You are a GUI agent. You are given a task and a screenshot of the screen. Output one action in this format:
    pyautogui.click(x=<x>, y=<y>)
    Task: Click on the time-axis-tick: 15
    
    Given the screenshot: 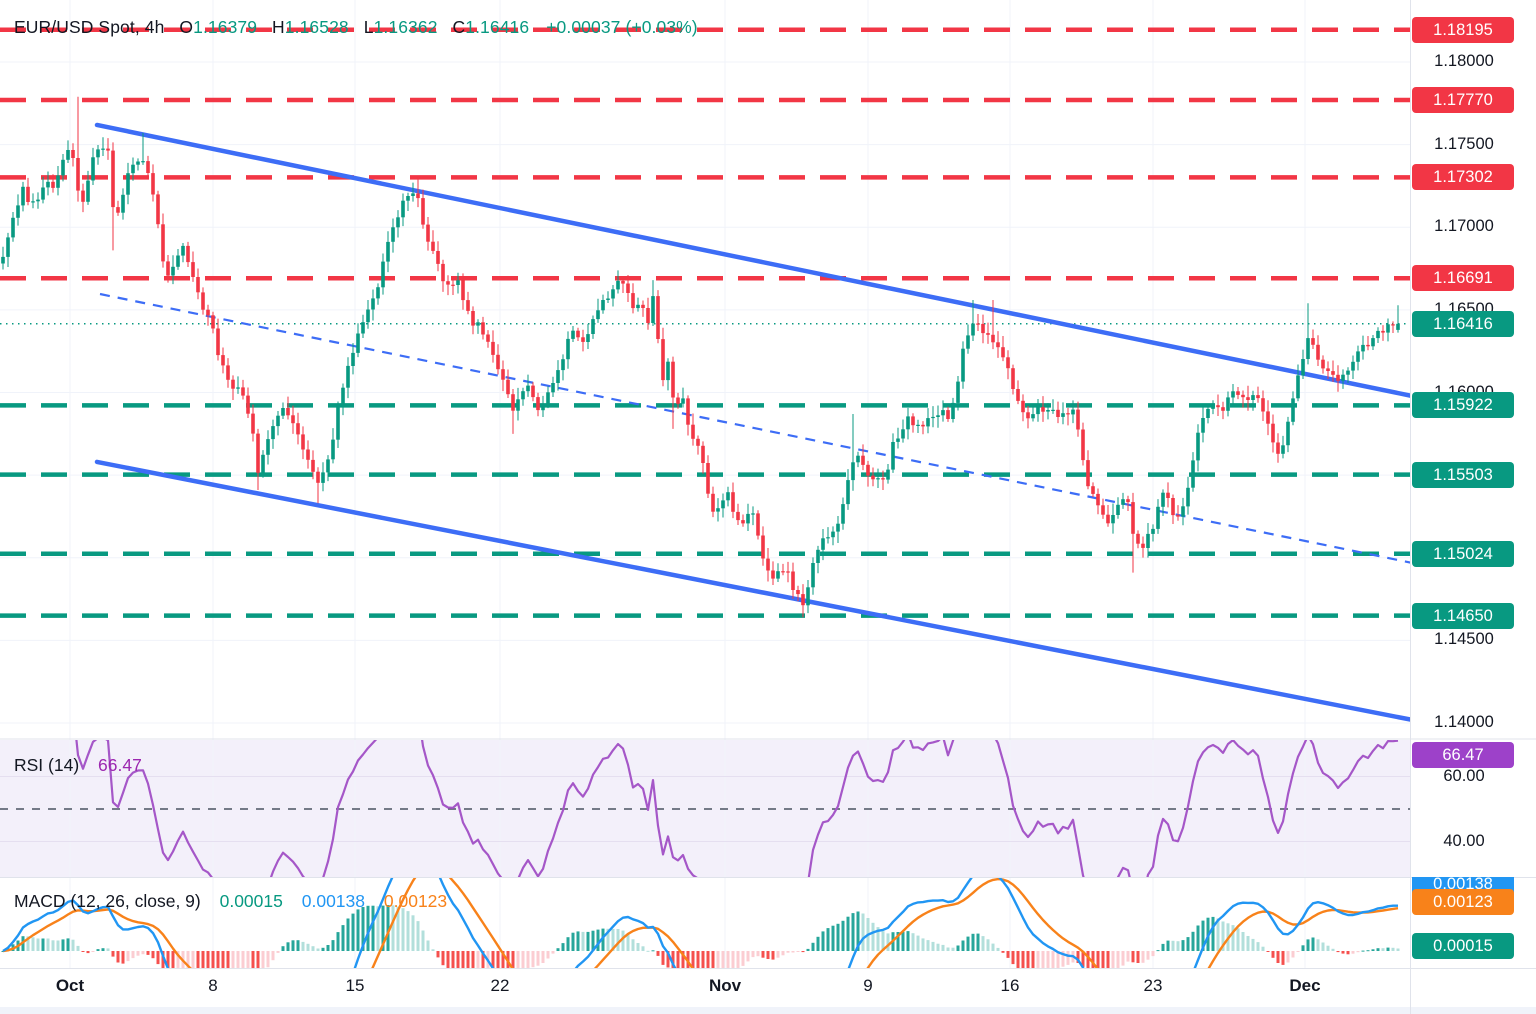 What is the action you would take?
    pyautogui.click(x=355, y=985)
    